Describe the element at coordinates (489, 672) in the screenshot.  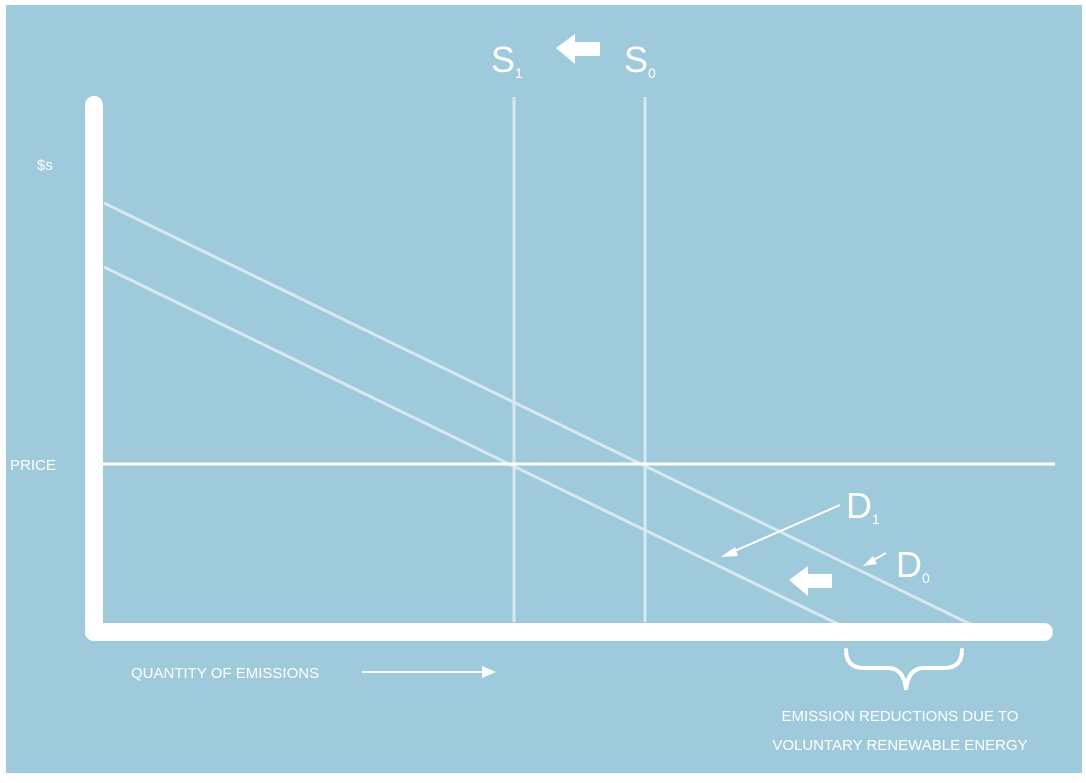
I see `x-axis-arrow-icon` at that location.